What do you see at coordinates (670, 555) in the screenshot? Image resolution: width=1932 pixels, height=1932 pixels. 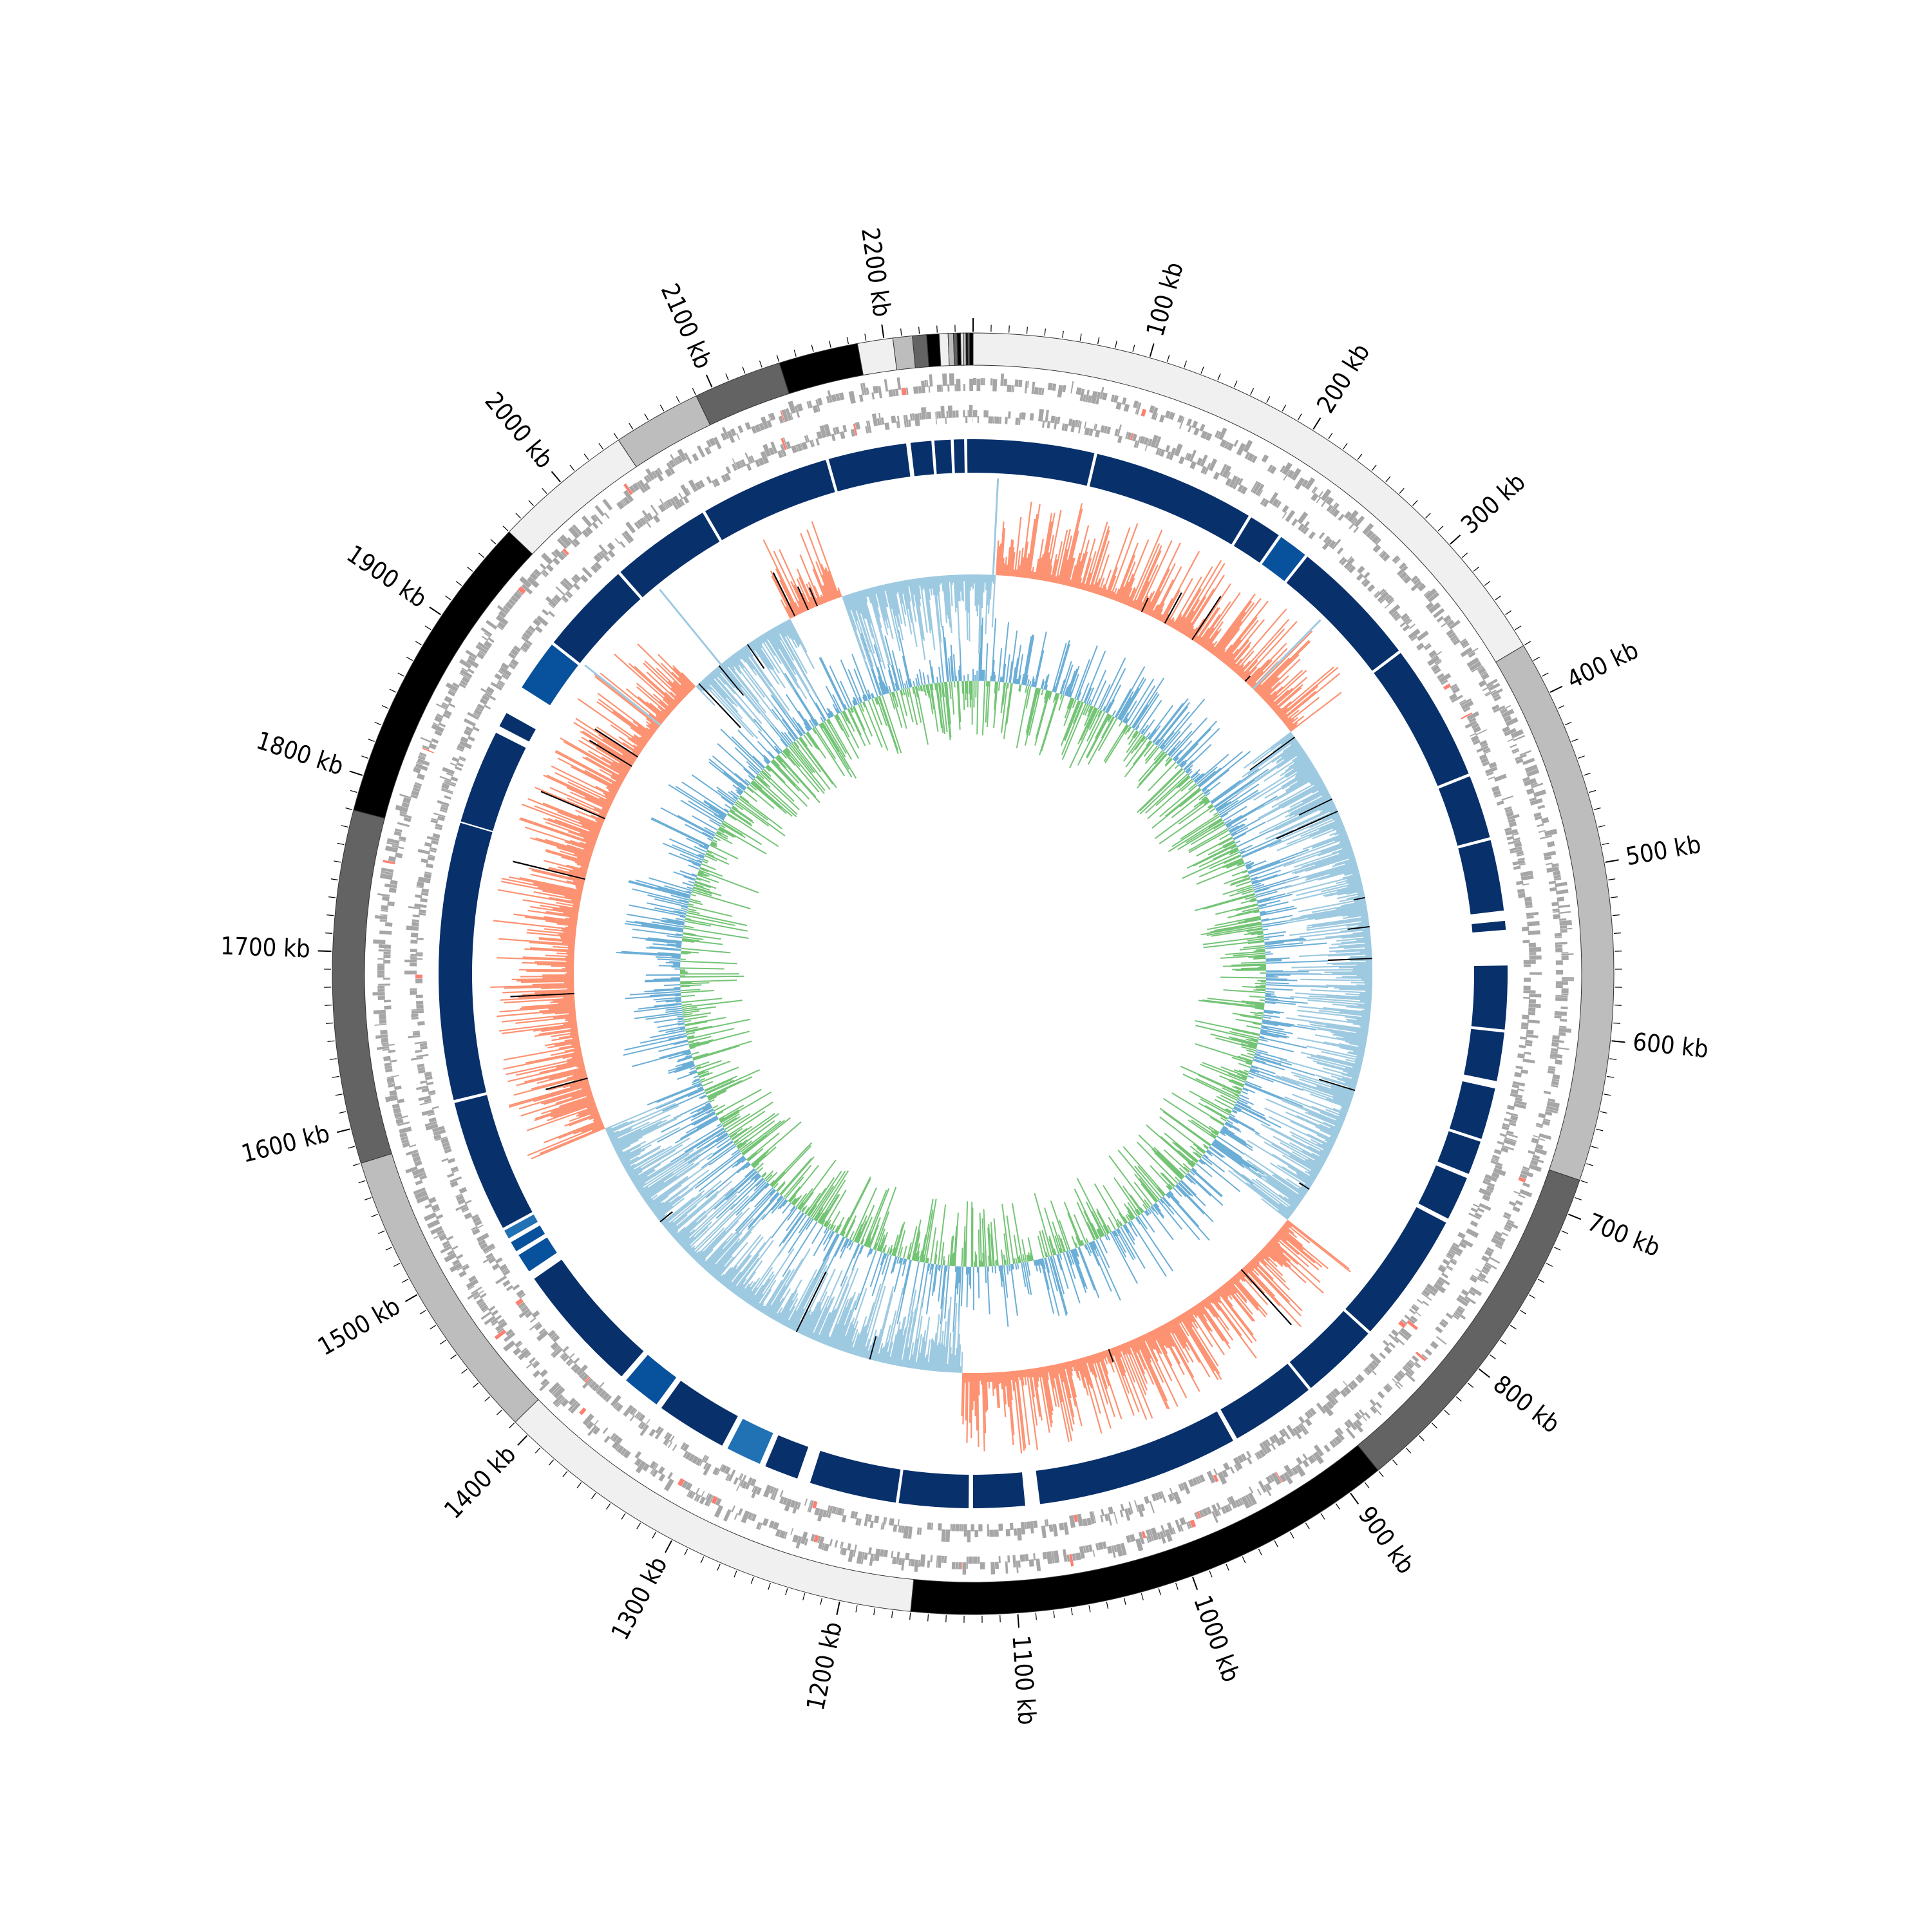 I see `homology-block` at bounding box center [670, 555].